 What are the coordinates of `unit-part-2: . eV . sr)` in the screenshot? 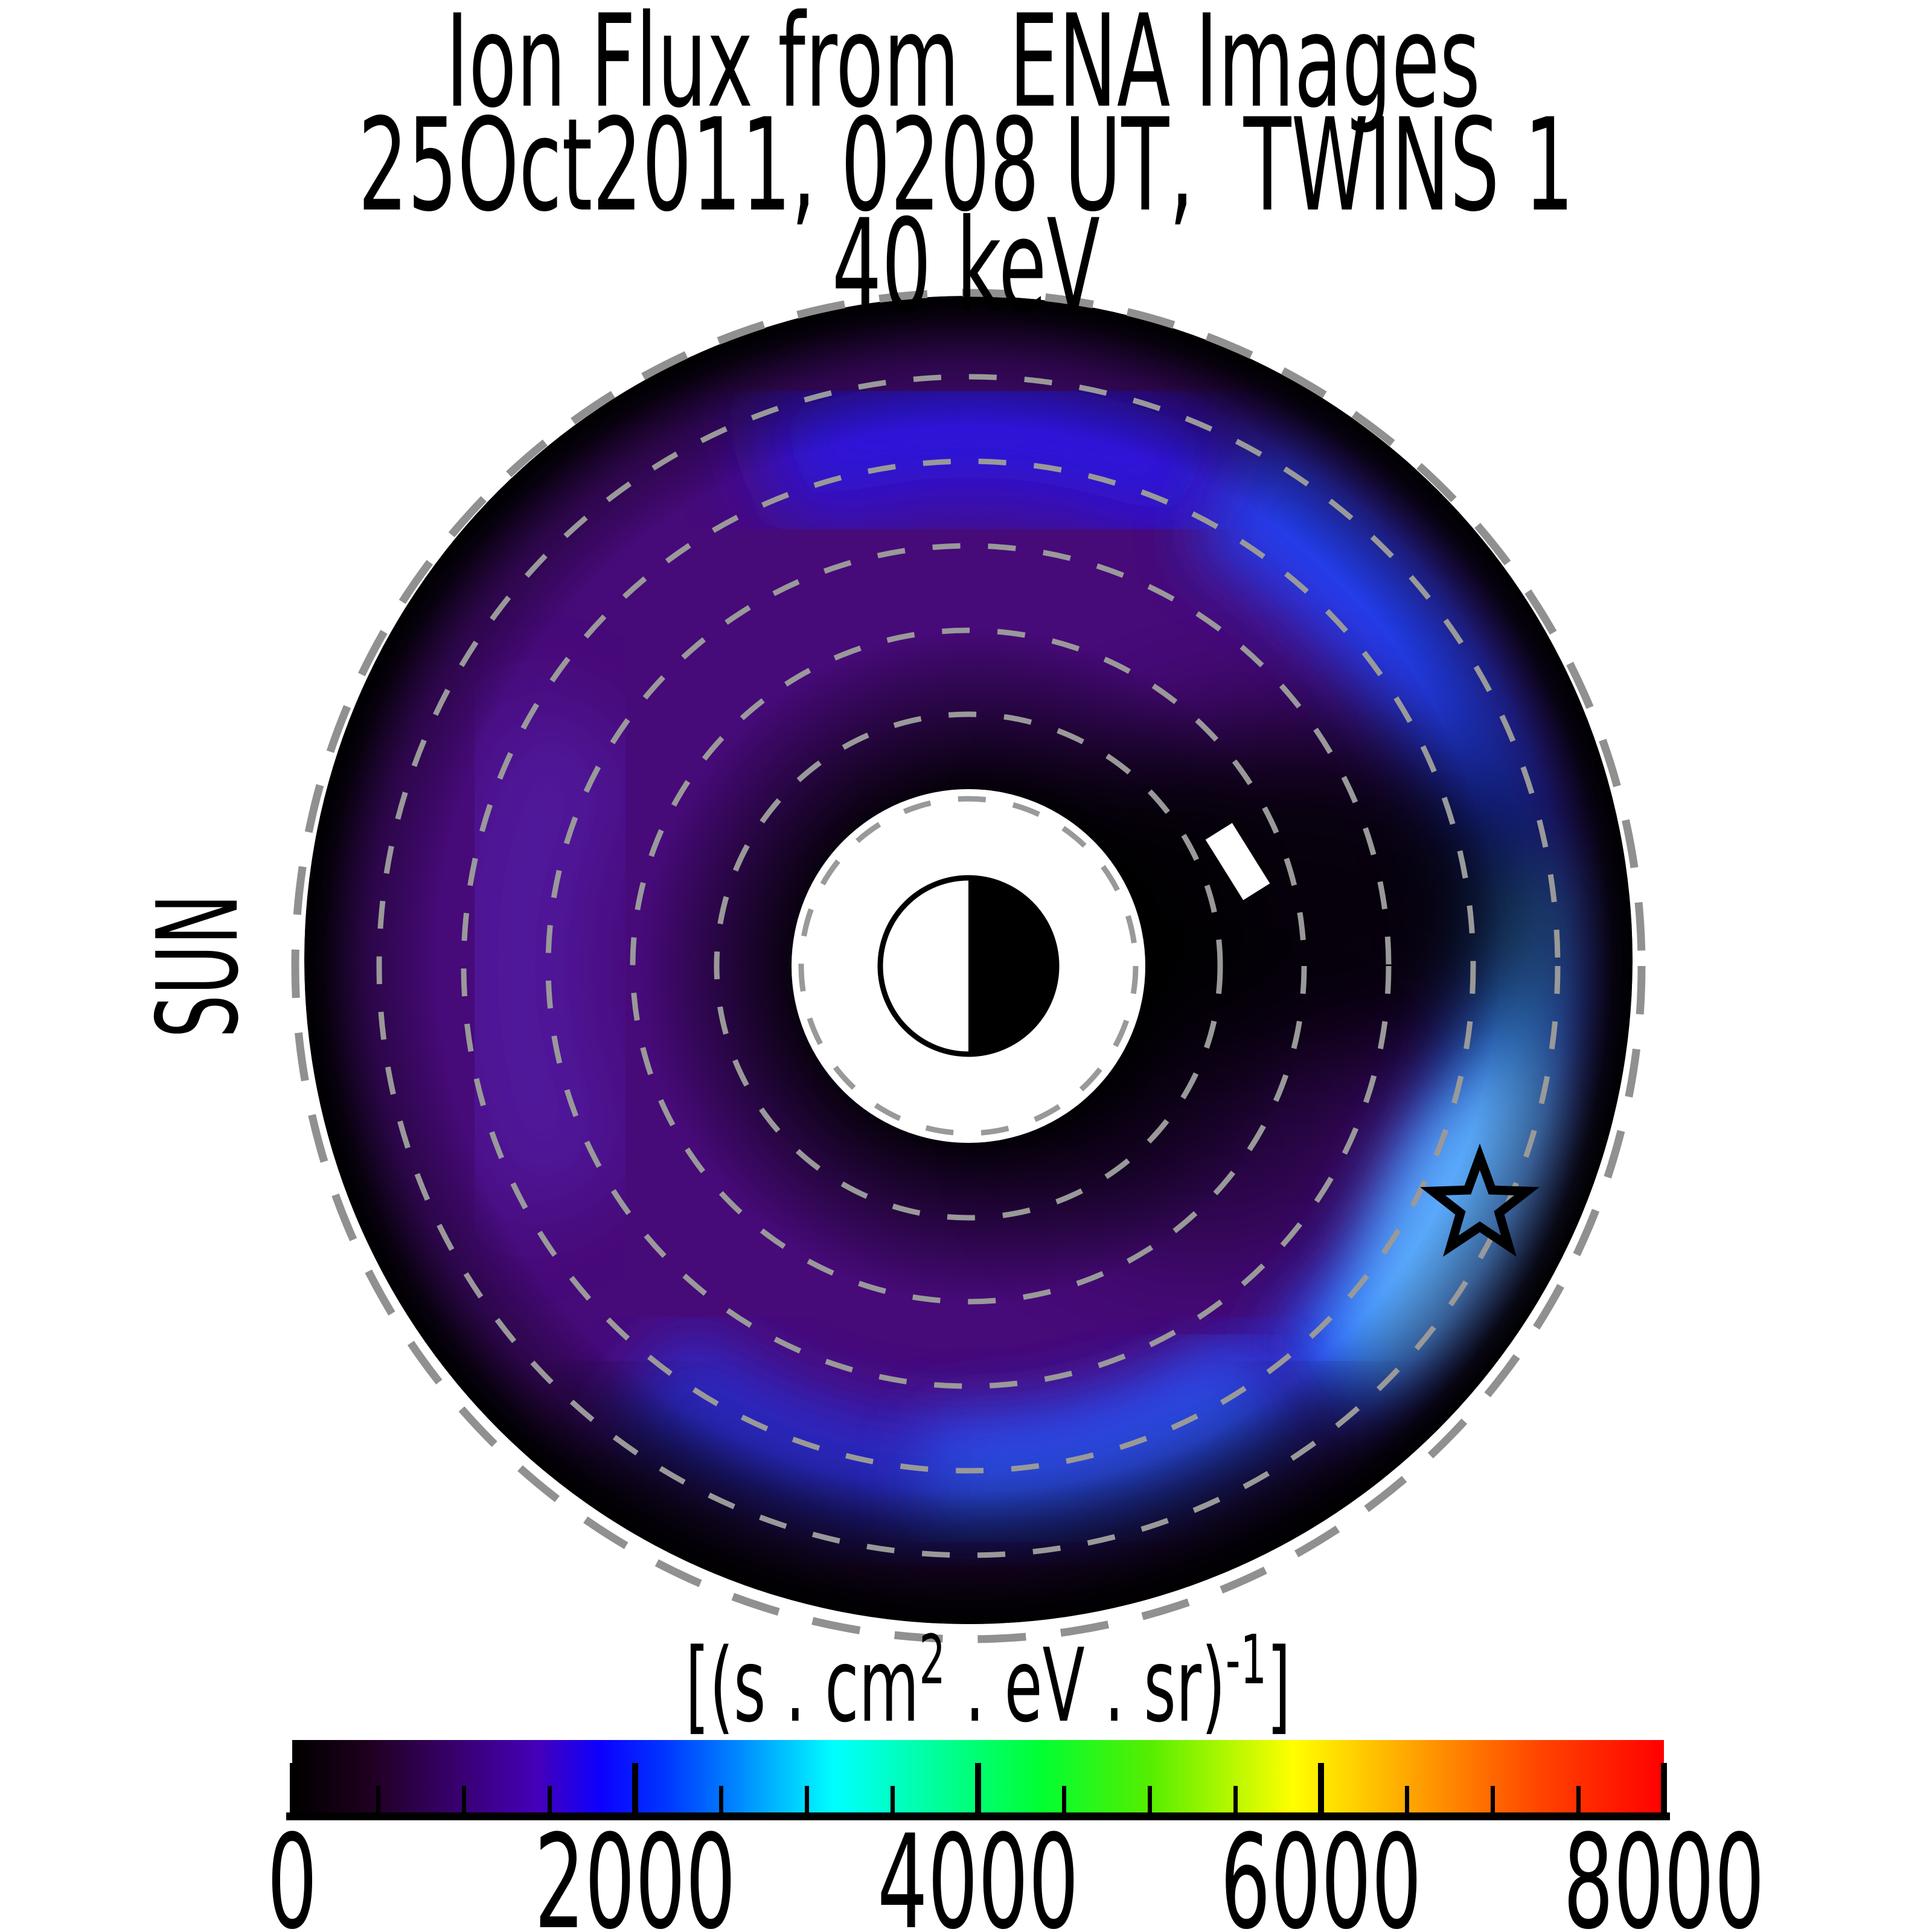 It's located at (1085, 1686).